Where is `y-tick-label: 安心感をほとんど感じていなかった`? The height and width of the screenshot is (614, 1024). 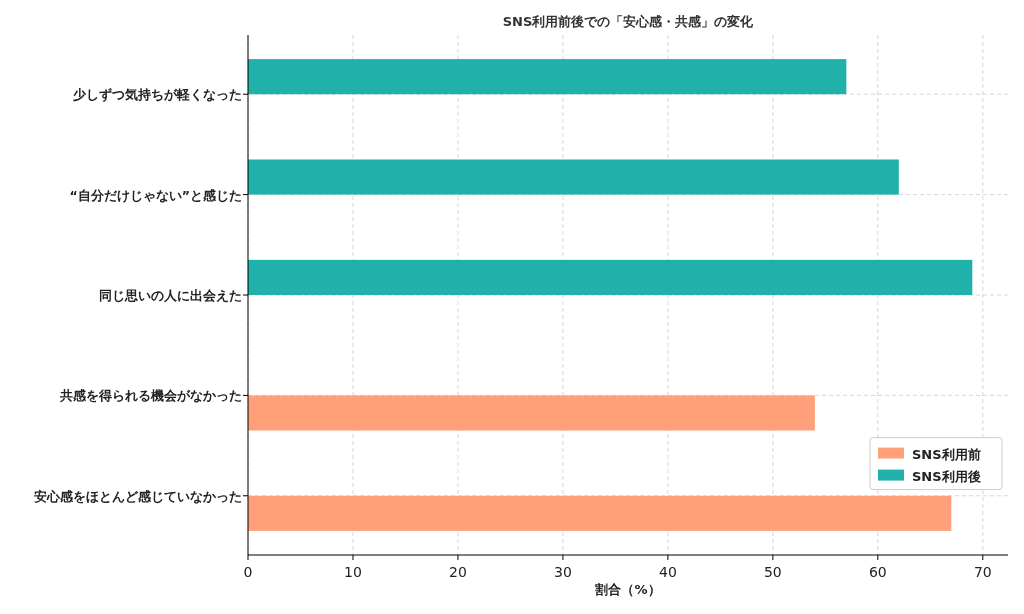 y-tick-label: 安心感をほとんど感じていなかった is located at coordinates (138, 496).